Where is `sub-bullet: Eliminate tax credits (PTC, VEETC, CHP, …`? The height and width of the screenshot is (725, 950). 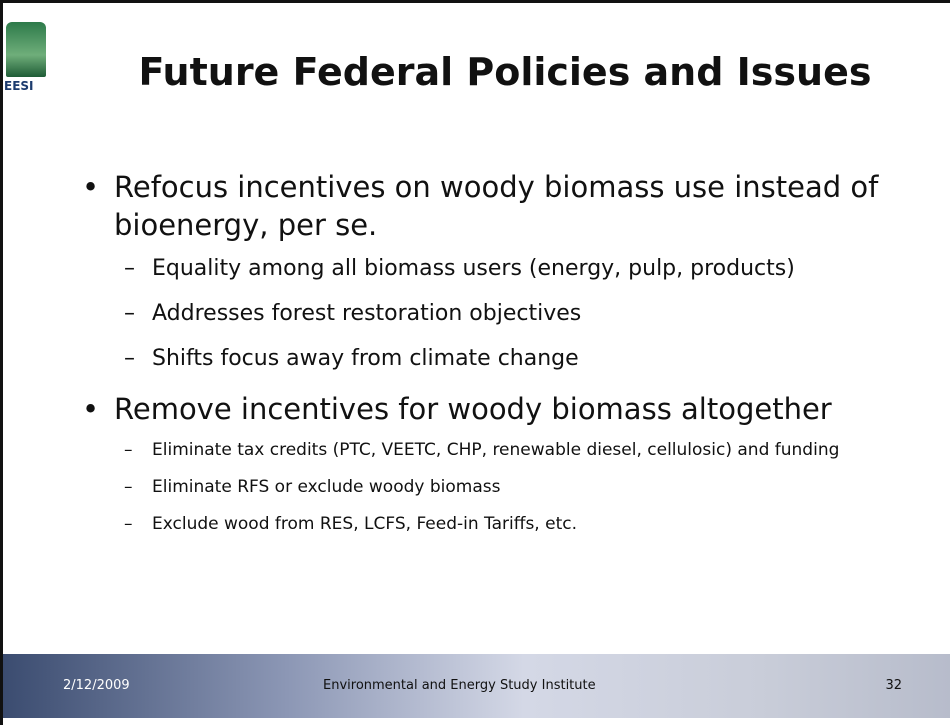 sub-bullet: Eliminate tax credits (PTC, VEETC, CHP, … is located at coordinates (492, 450).